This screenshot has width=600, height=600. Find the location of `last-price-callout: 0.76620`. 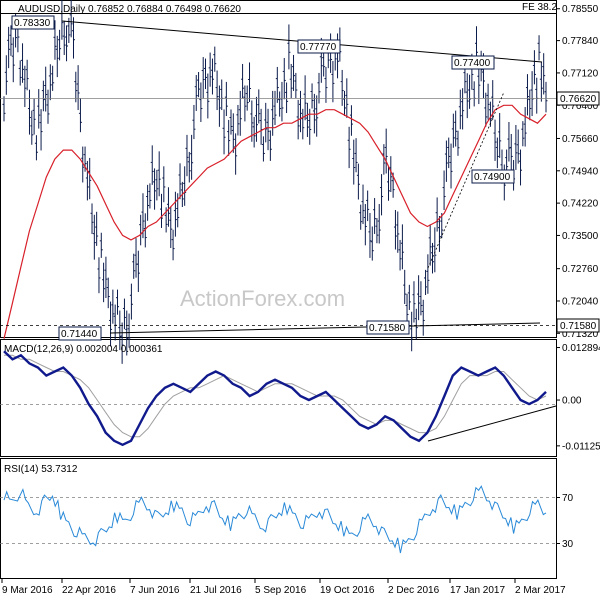

last-price-callout: 0.76620 is located at coordinates (578, 98).